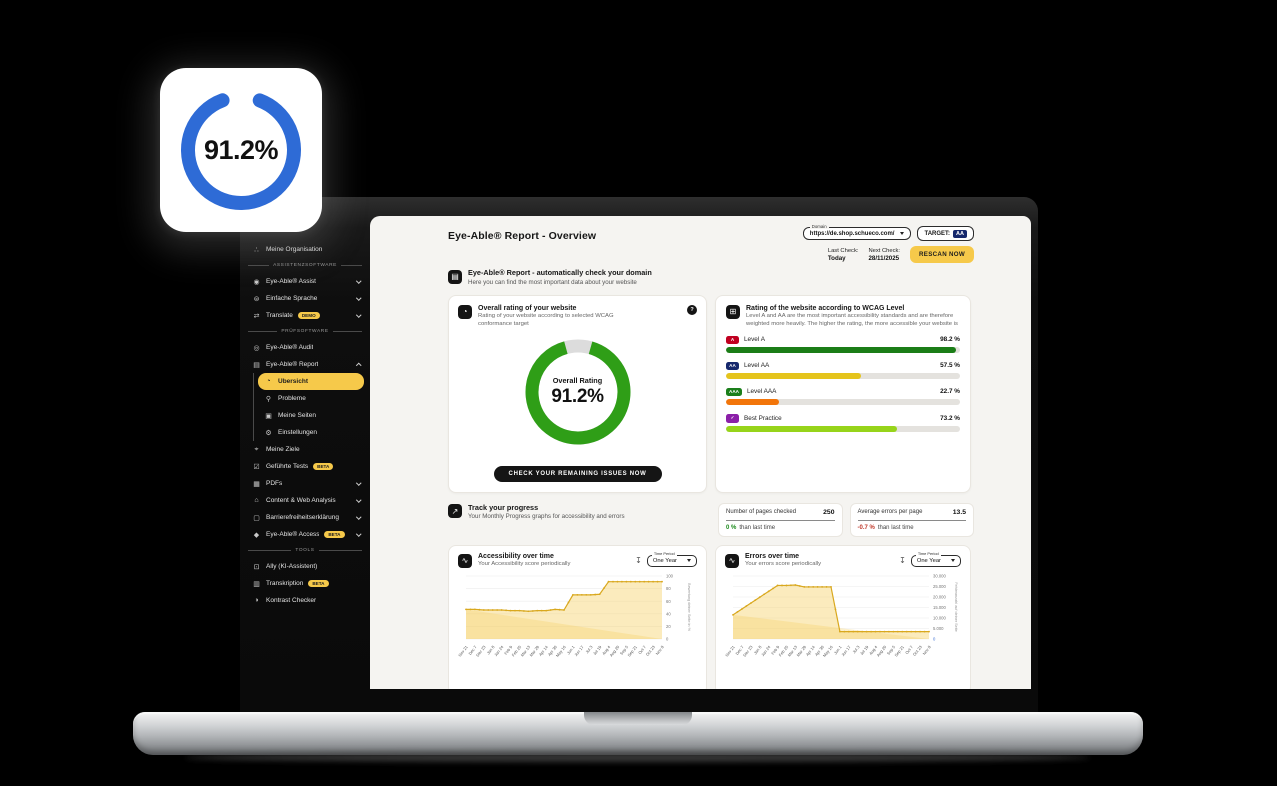 This screenshot has height=786, width=1277. What do you see at coordinates (571, 649) in the screenshot?
I see `svg-text: Jun 1` at bounding box center [571, 649].